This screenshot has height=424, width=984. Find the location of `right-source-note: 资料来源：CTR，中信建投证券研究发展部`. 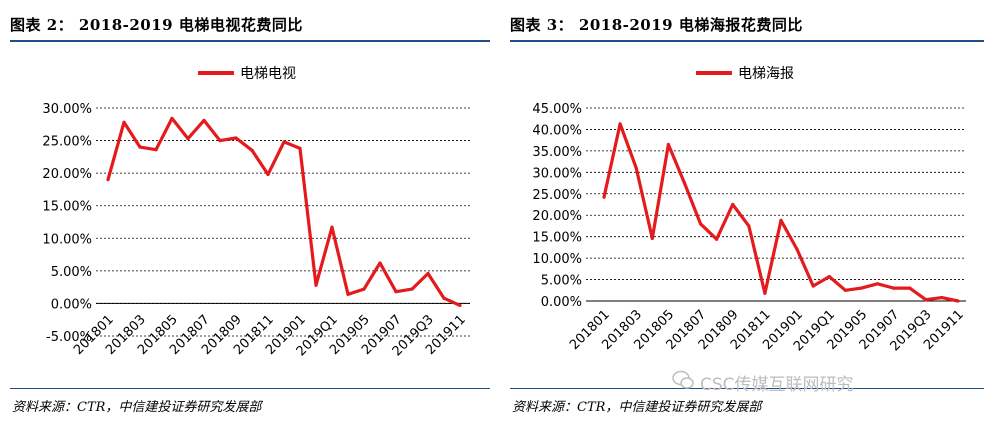

right-source-note: 资料来源：CTR，中信建投证券研究发展部 is located at coordinates (637, 407).